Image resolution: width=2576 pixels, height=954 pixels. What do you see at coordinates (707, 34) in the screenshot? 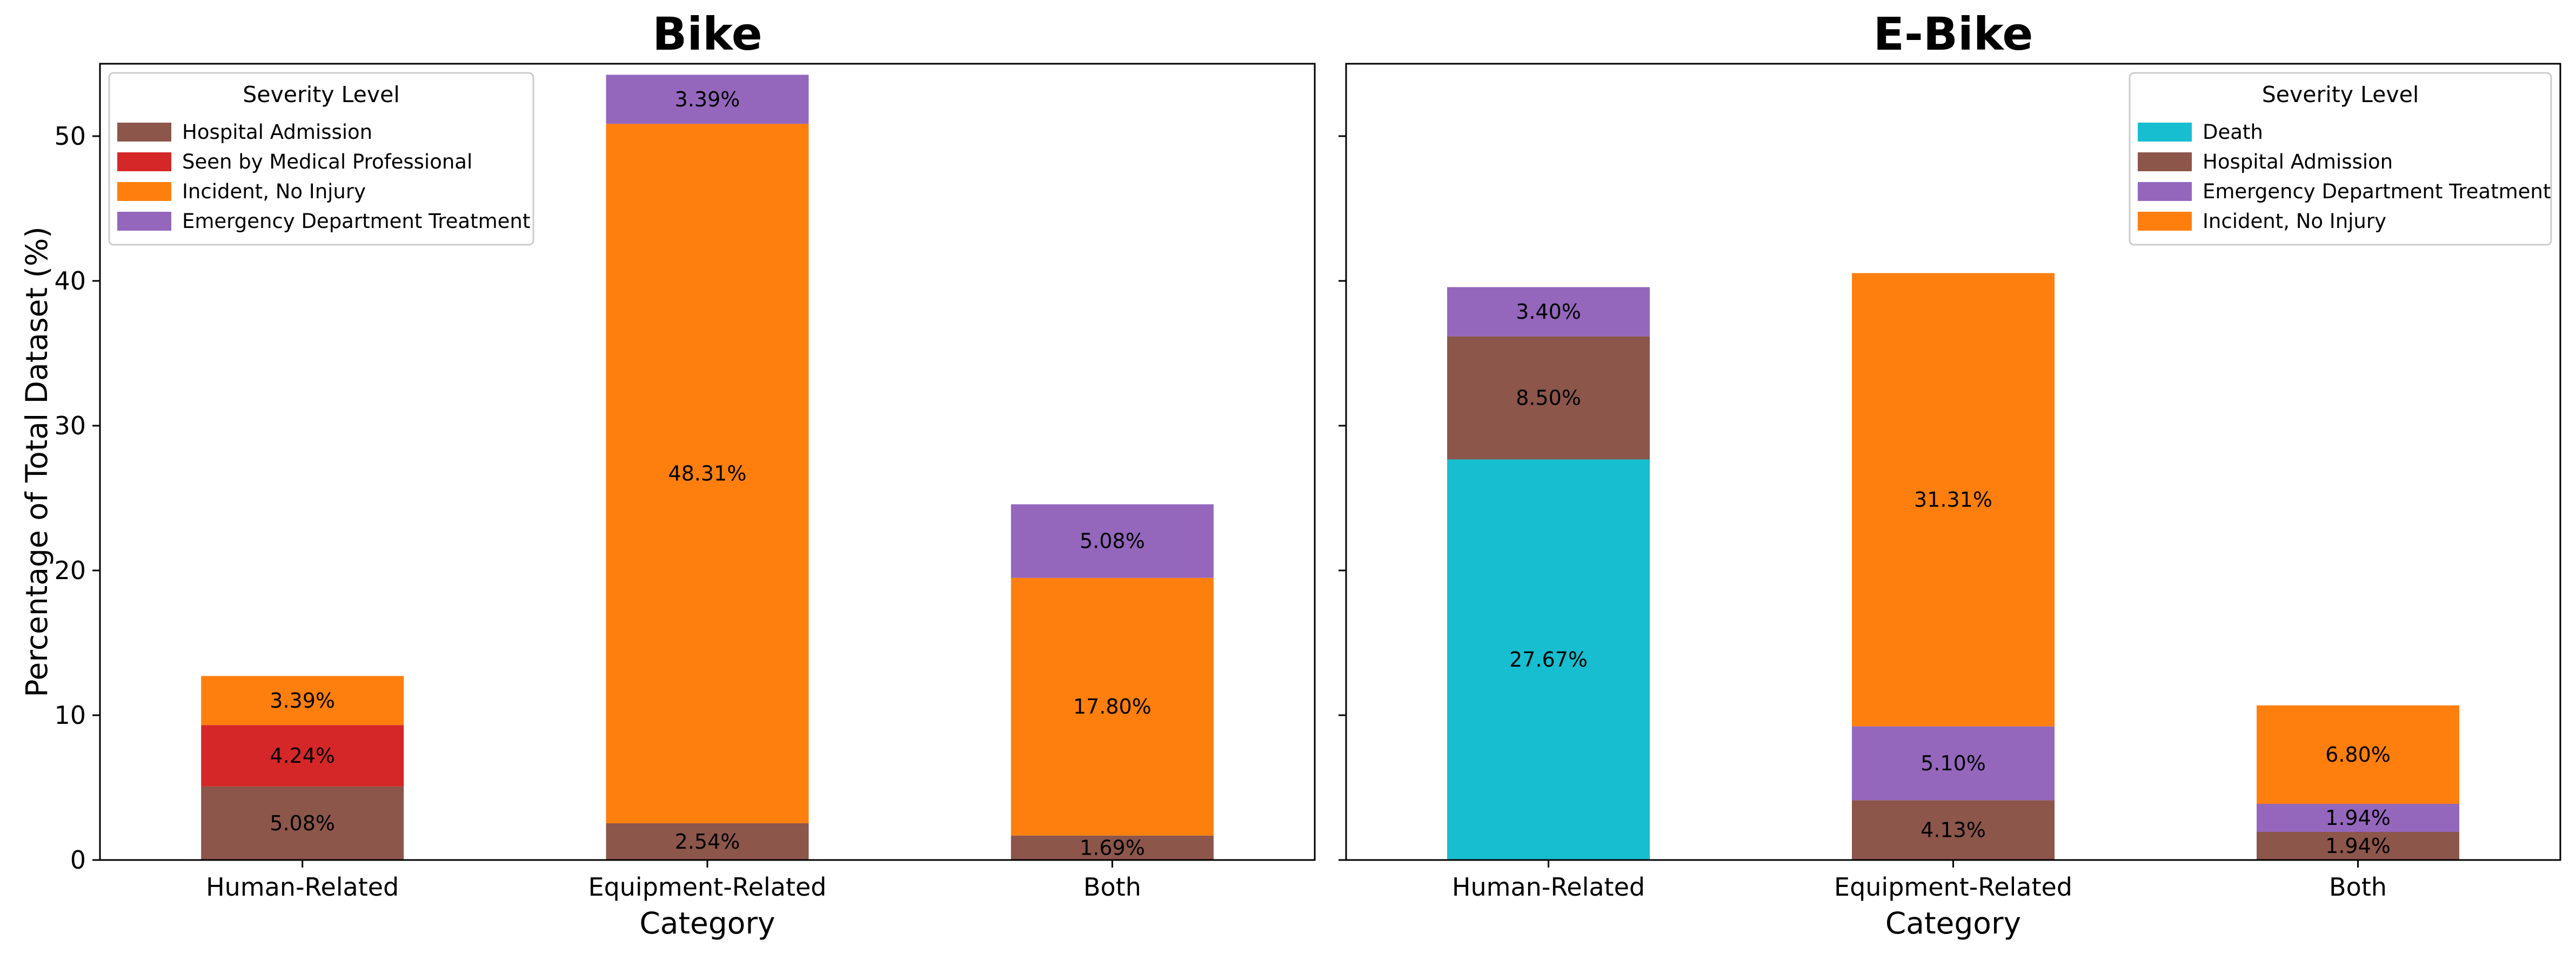
I see `panel-title: Bike` at bounding box center [707, 34].